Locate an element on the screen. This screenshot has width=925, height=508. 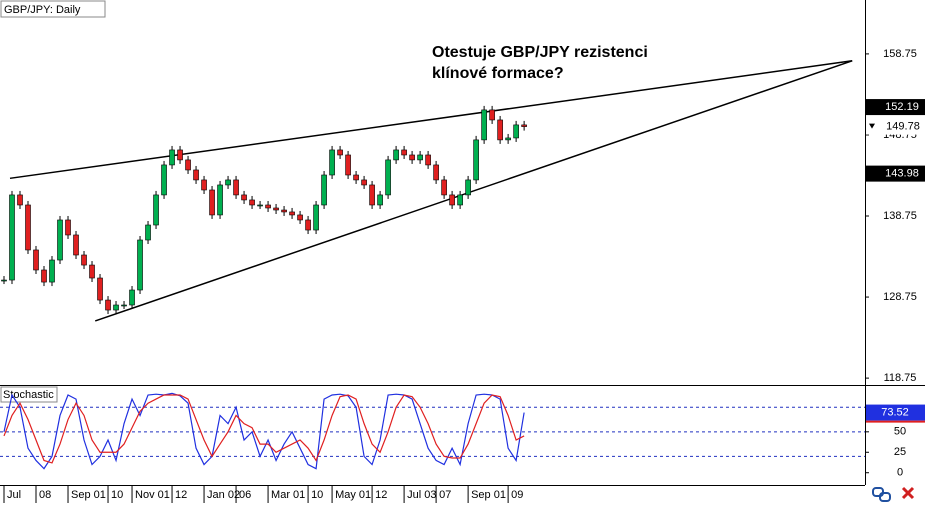
y-tick-label: 138.75 is located at coordinates (900, 216).